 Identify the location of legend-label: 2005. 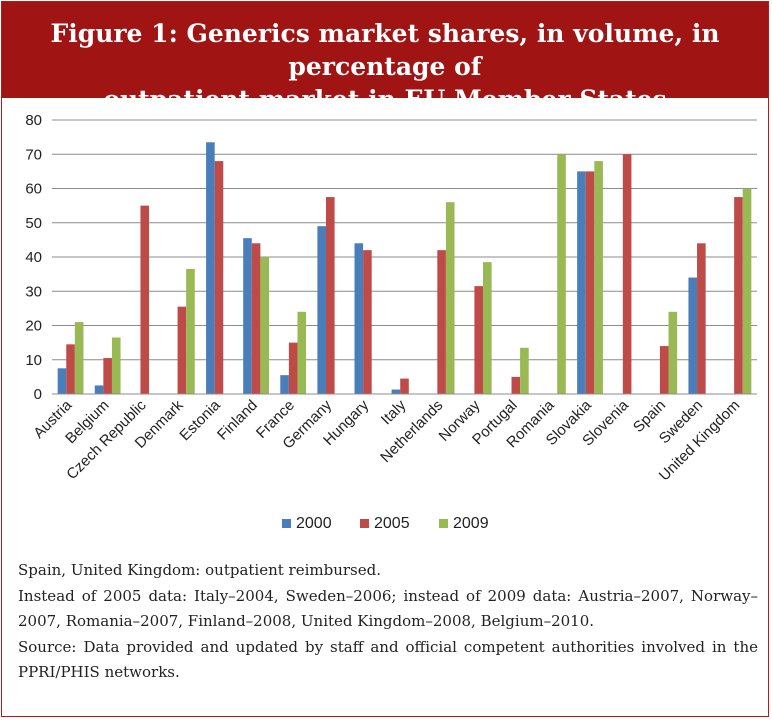
(392, 523).